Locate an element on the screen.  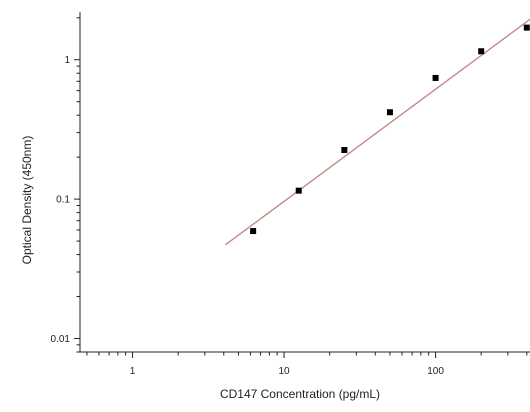
x-tick-label: 10 is located at coordinates (284, 371).